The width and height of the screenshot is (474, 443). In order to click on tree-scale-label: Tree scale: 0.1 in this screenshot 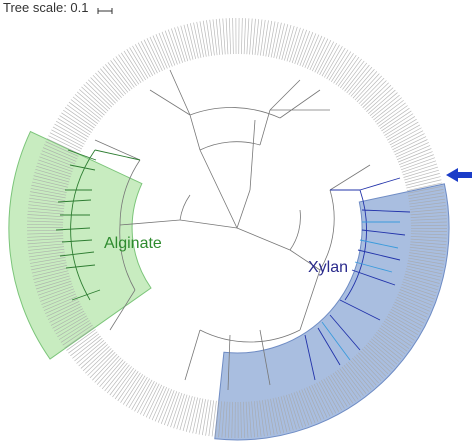, I will do `click(46, 7)`.